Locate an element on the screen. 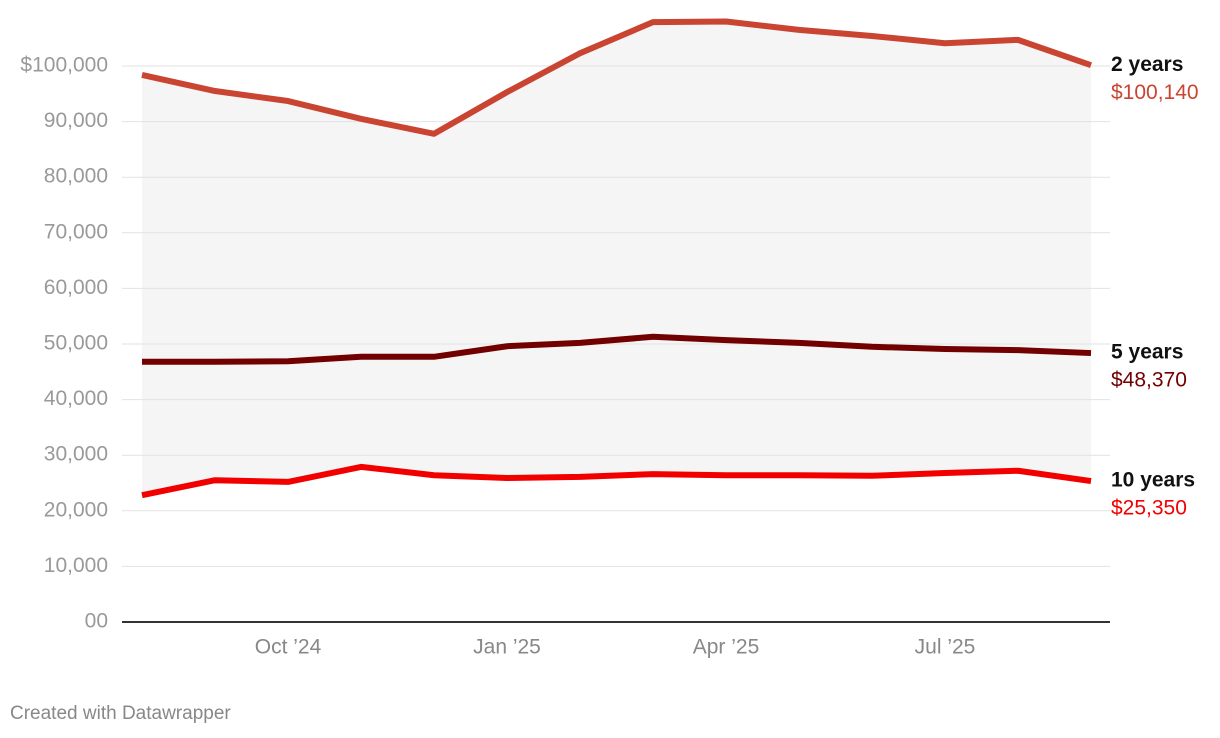  y-tick-label: 30,000 is located at coordinates (76, 454).